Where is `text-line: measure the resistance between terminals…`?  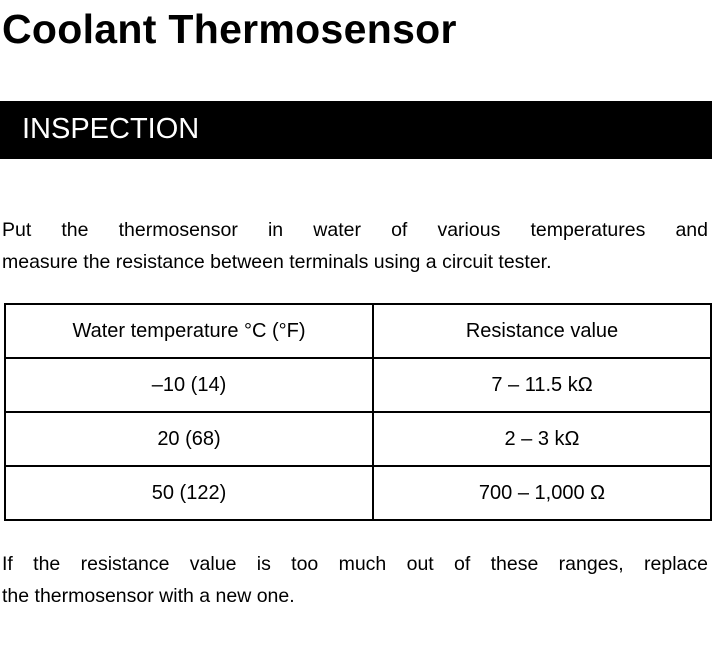 text-line: measure the resistance between terminals… is located at coordinates (277, 262).